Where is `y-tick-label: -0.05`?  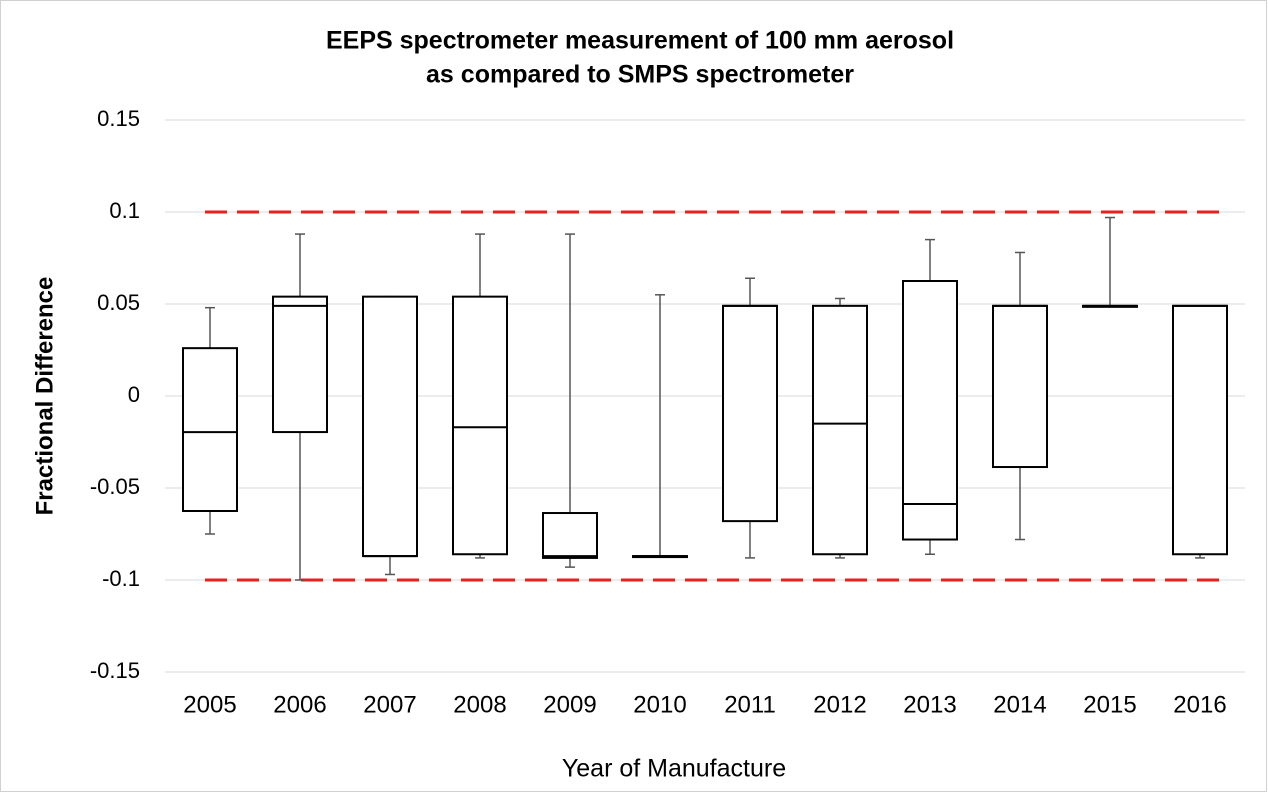 y-tick-label: -0.05 is located at coordinates (115, 486).